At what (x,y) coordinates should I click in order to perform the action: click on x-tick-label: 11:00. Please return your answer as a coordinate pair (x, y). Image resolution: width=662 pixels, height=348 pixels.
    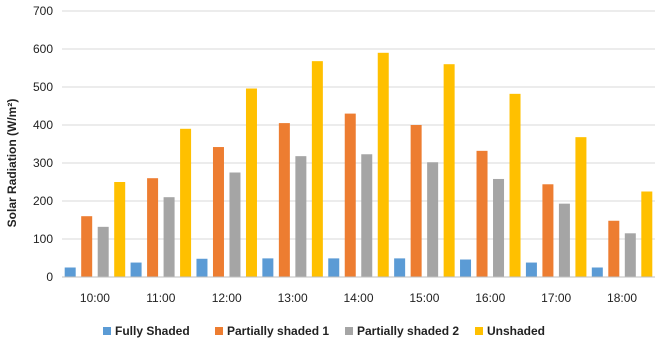
    Looking at the image, I should click on (160, 298).